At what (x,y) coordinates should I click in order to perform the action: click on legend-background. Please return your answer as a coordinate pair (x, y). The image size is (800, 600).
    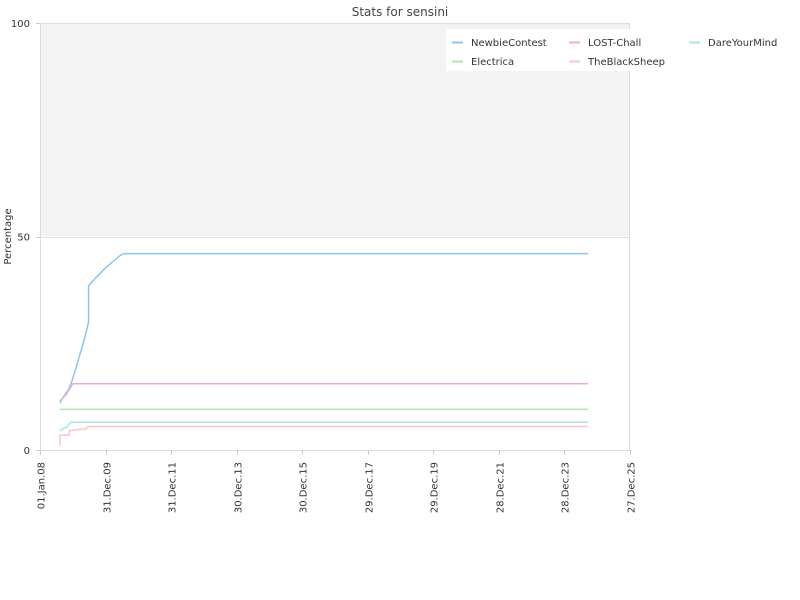
    Looking at the image, I should click on (616, 50).